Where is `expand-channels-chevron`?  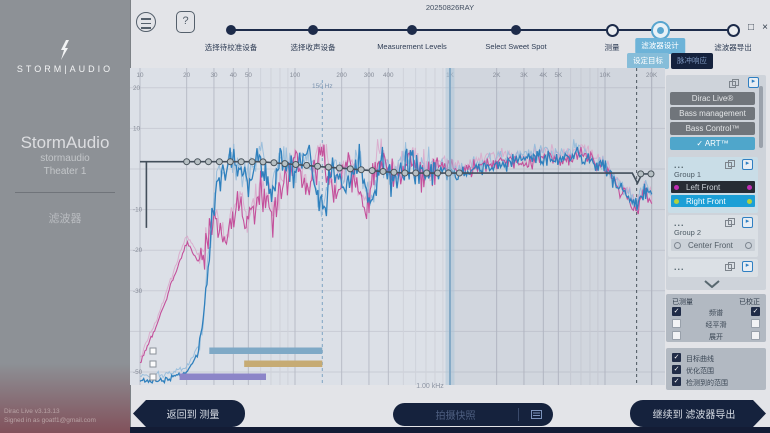
expand-channels-chevron is located at coordinates (712, 284).